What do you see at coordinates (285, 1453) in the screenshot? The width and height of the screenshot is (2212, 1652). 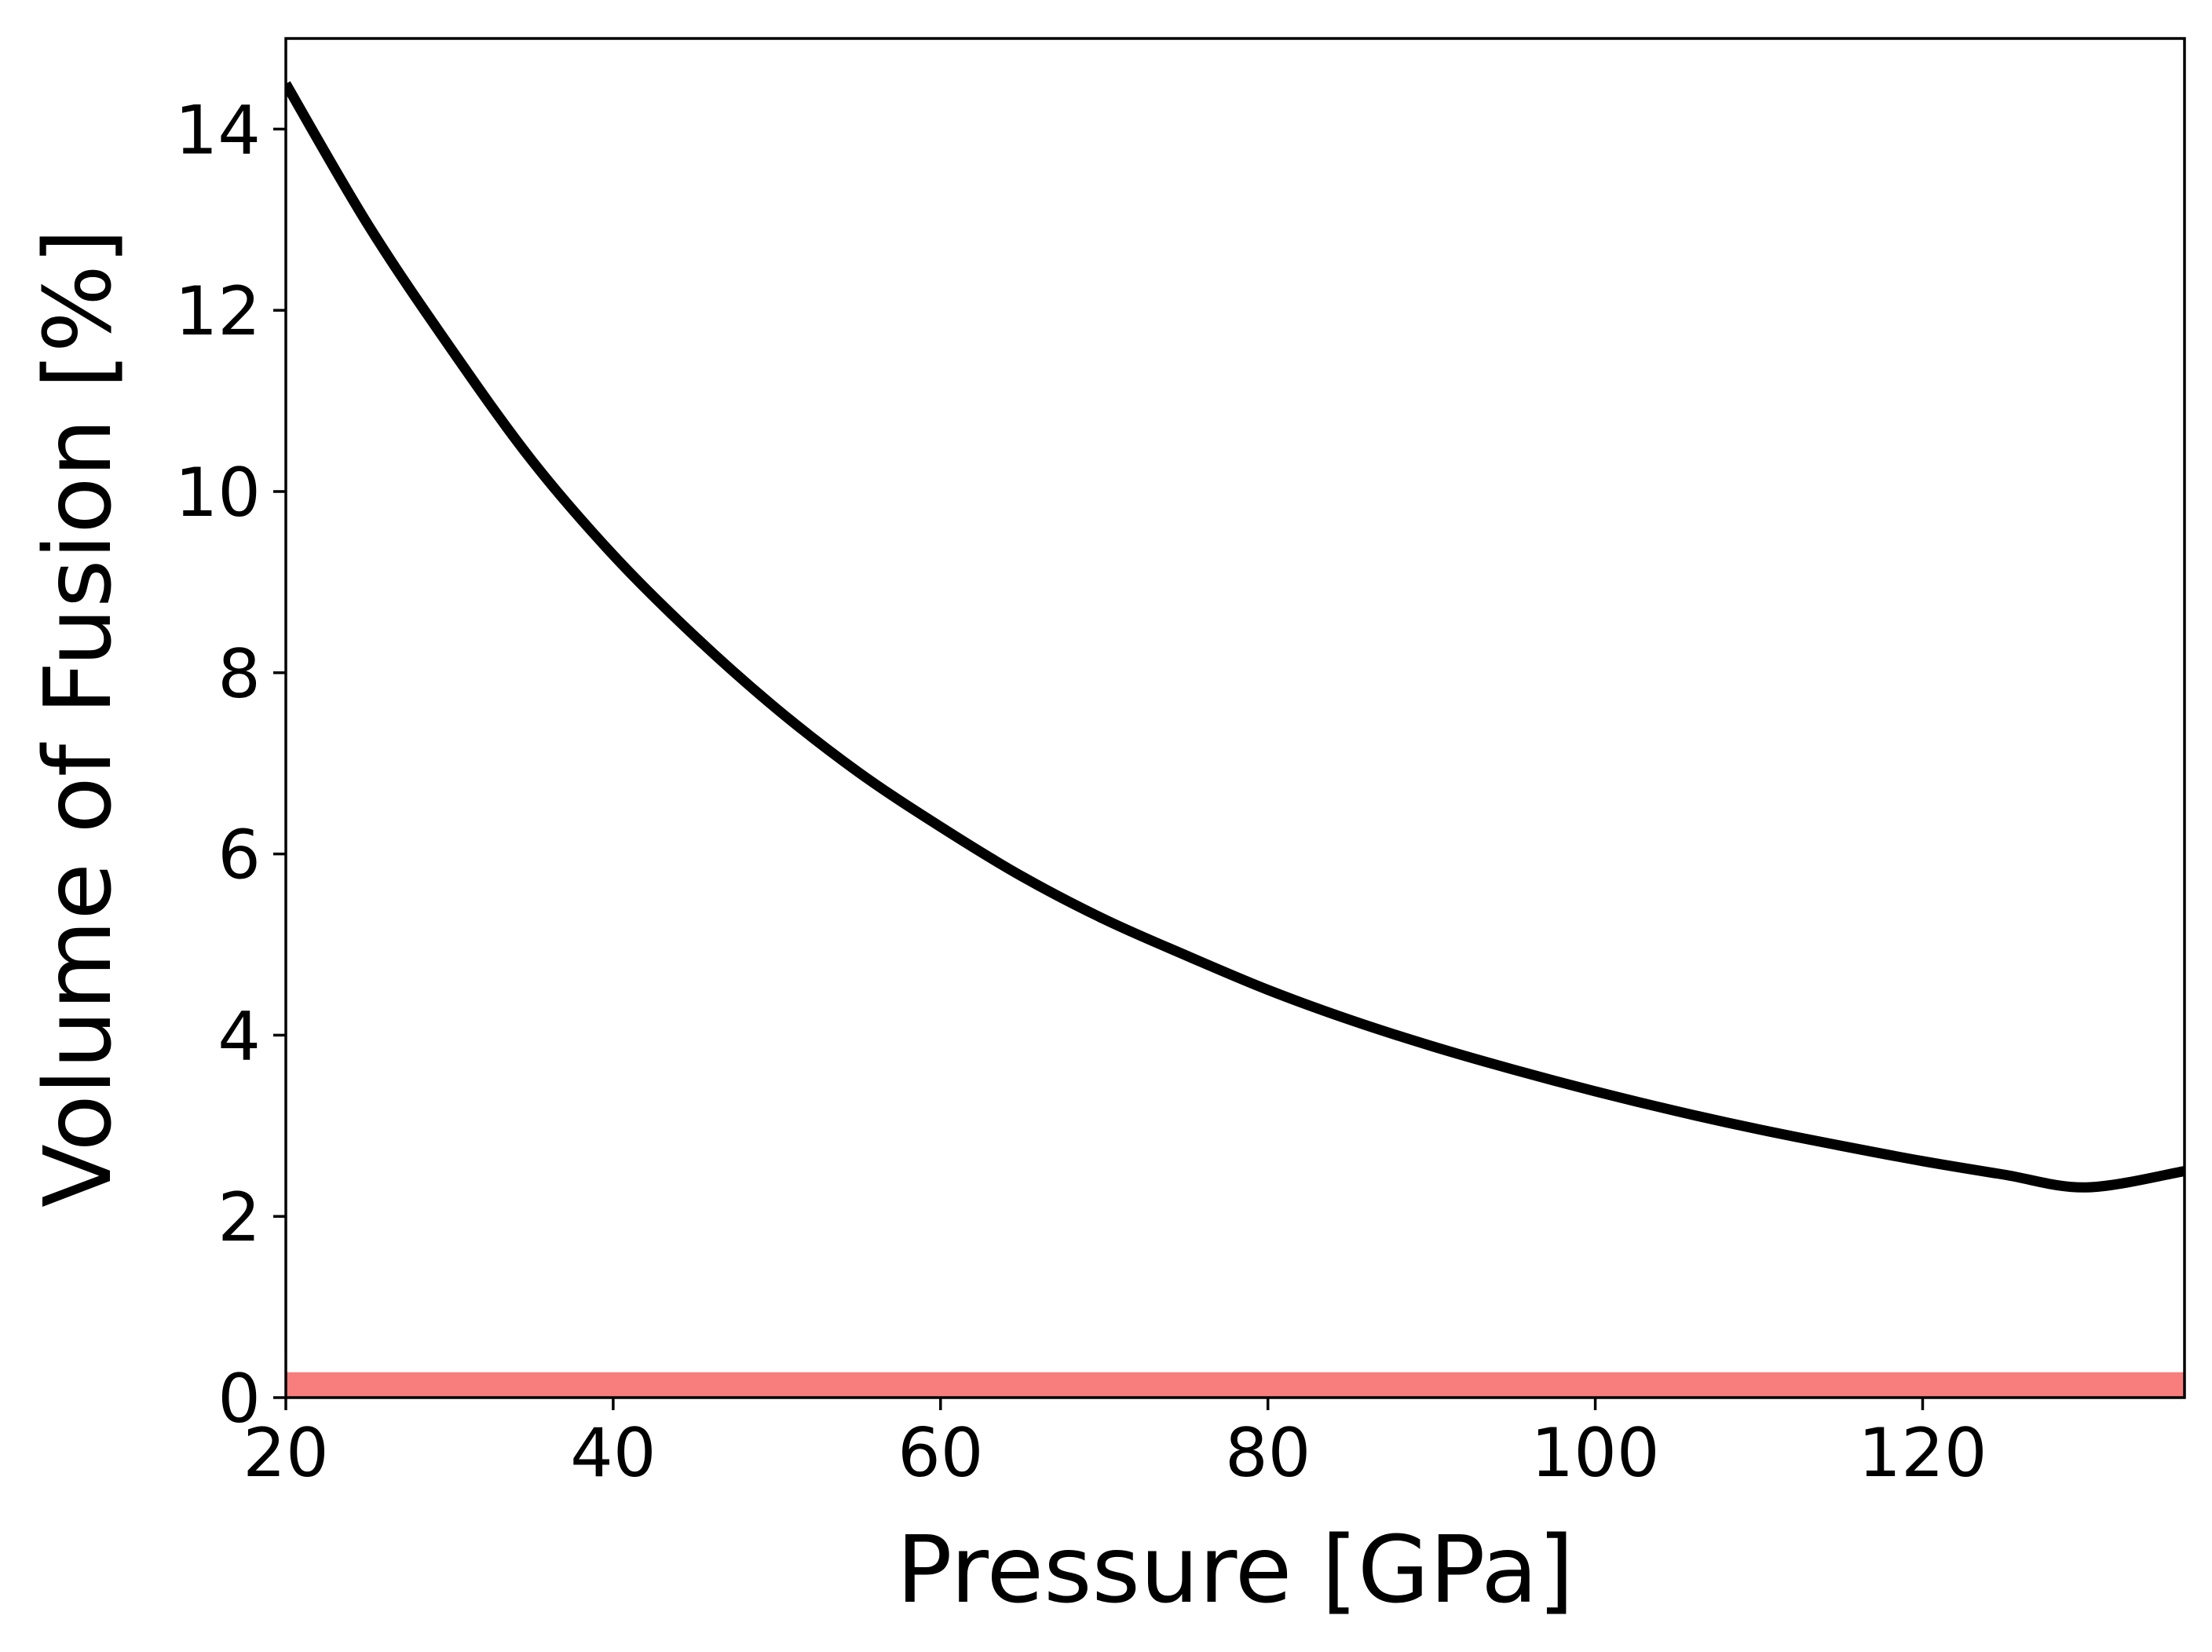 I see `x-tick-label: 20` at bounding box center [285, 1453].